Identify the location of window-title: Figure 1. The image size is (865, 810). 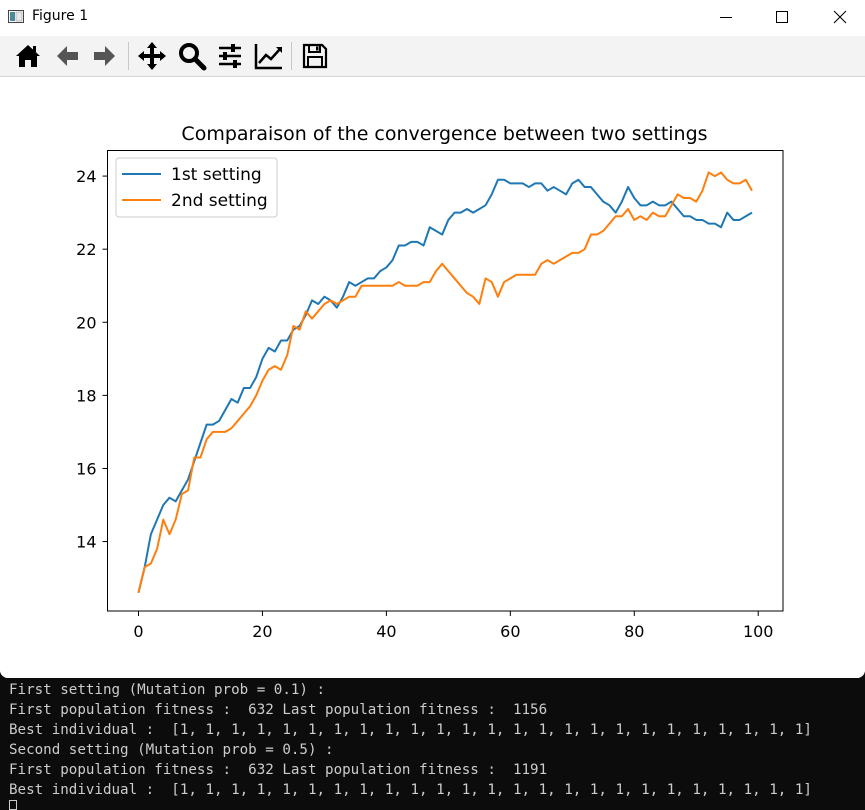
(60, 16).